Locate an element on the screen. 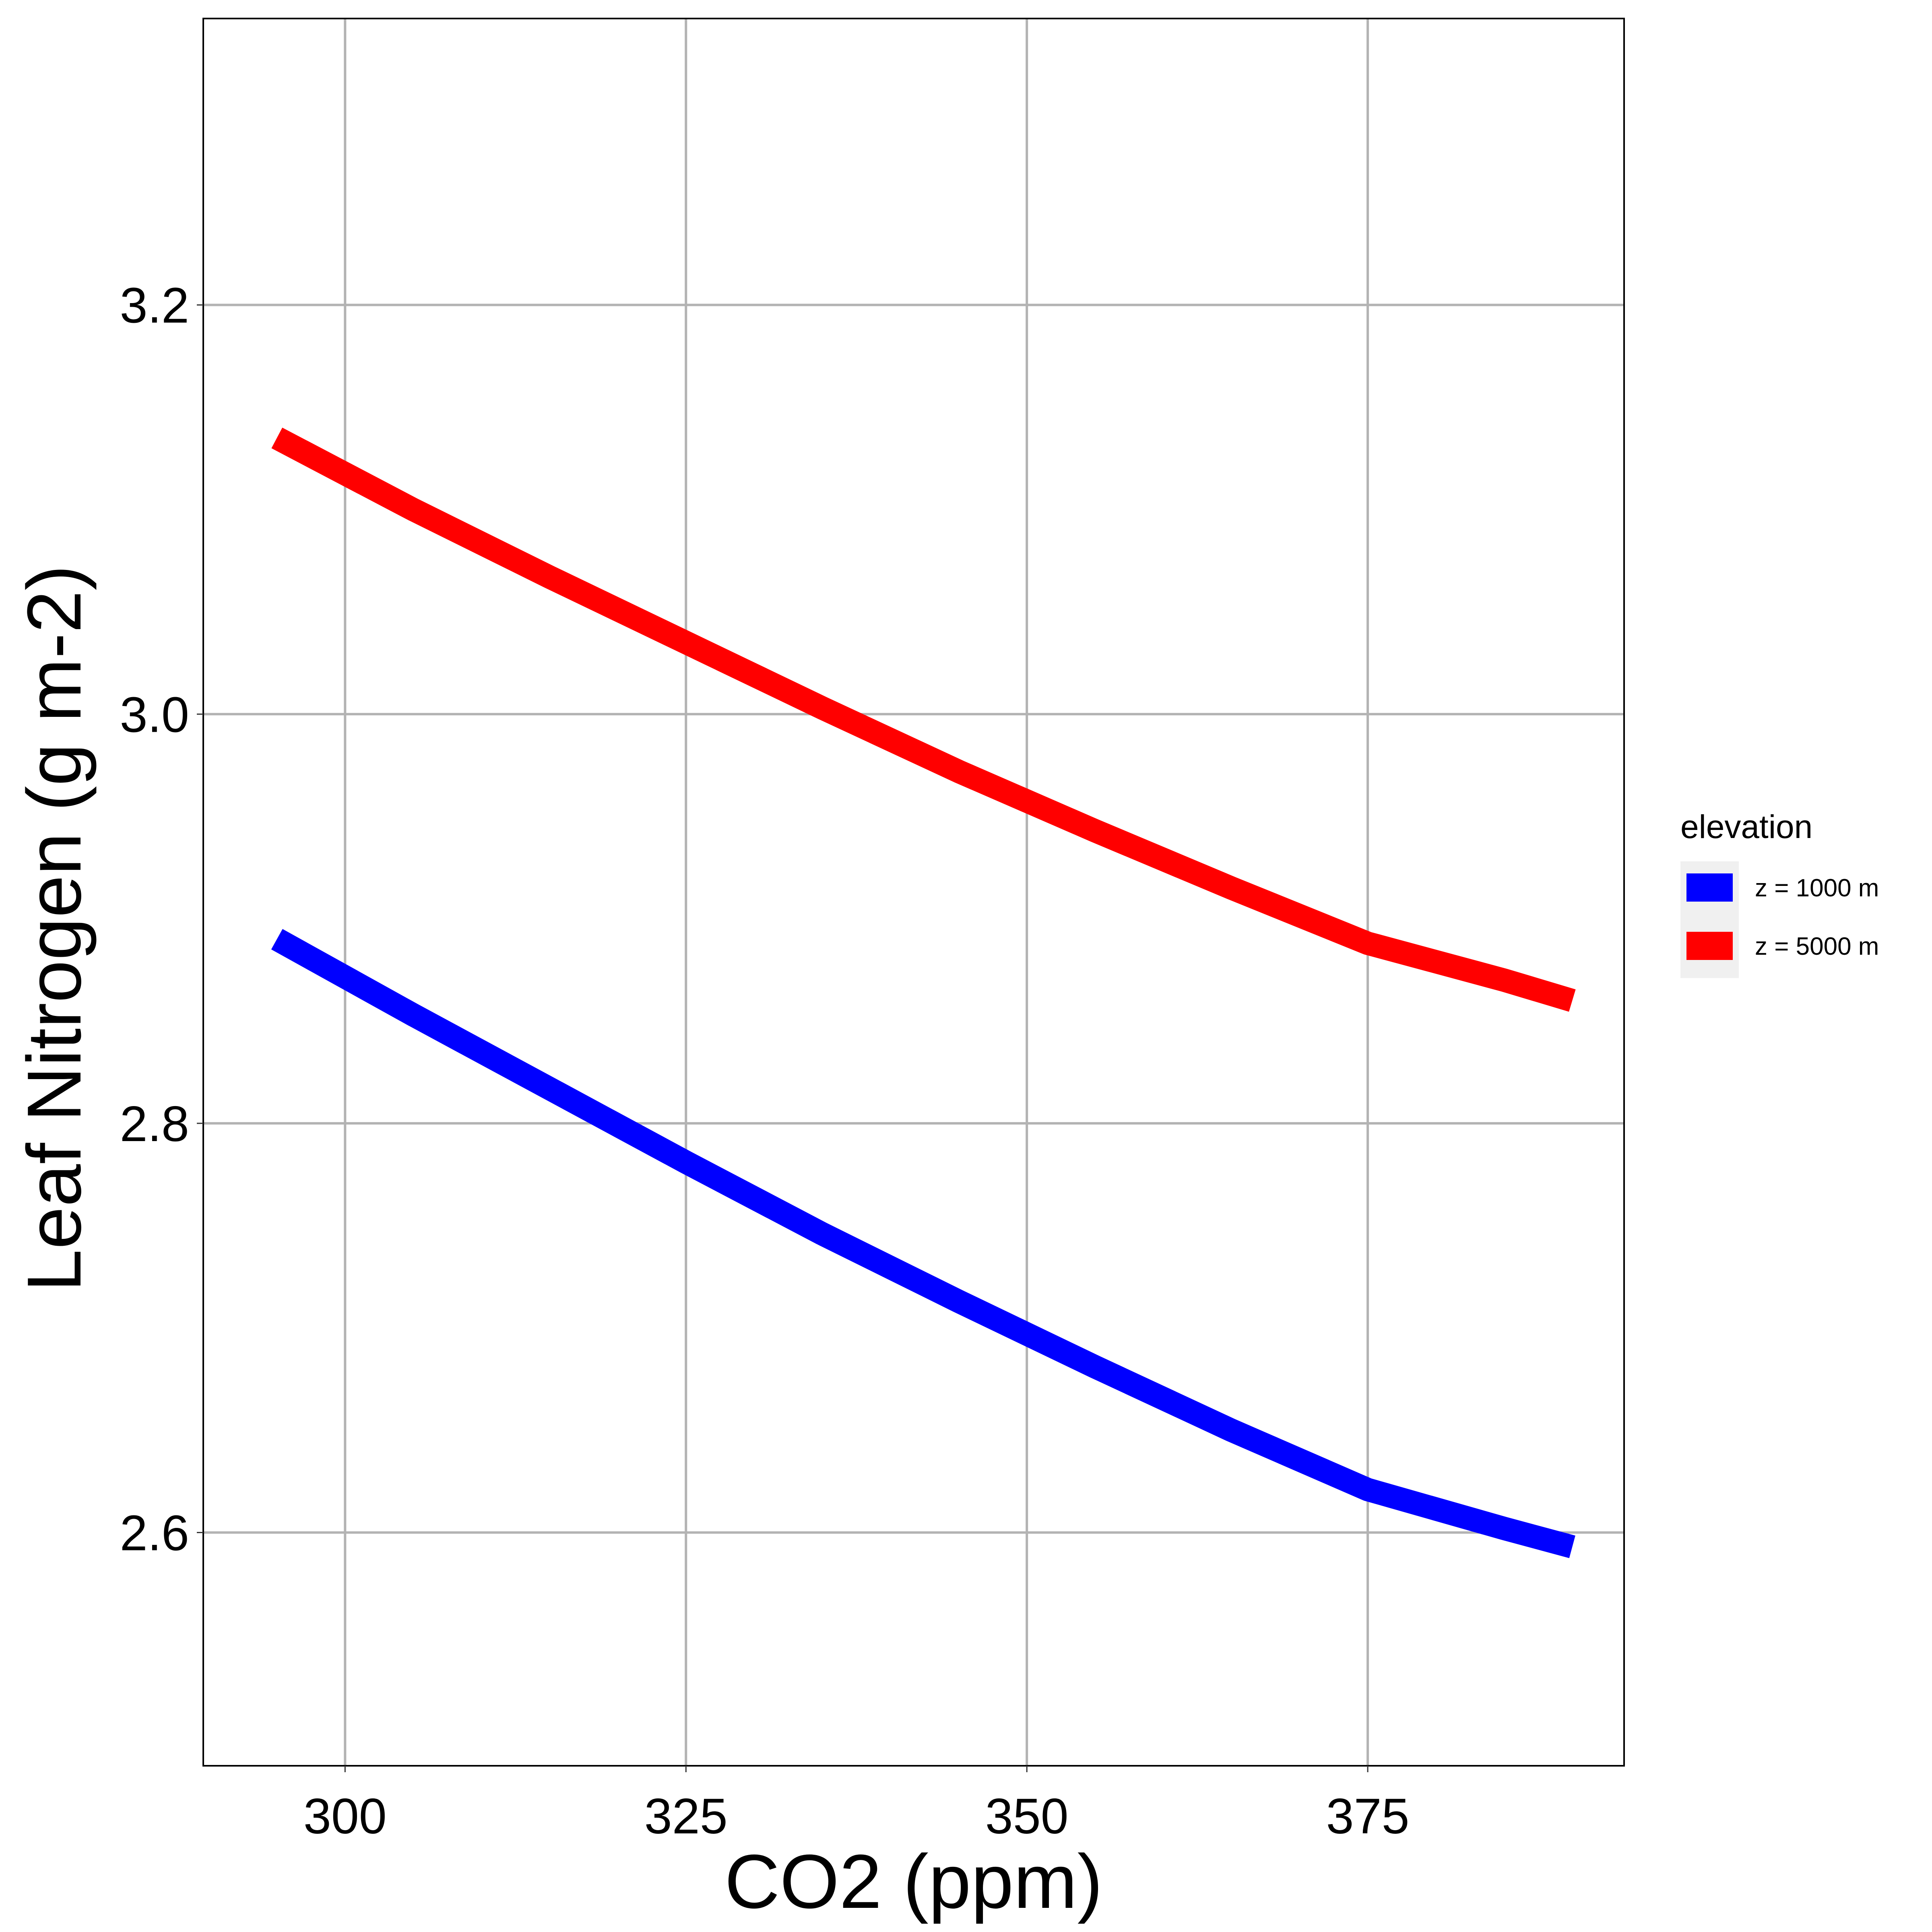  x-tick-label: 375 is located at coordinates (1368, 1816).